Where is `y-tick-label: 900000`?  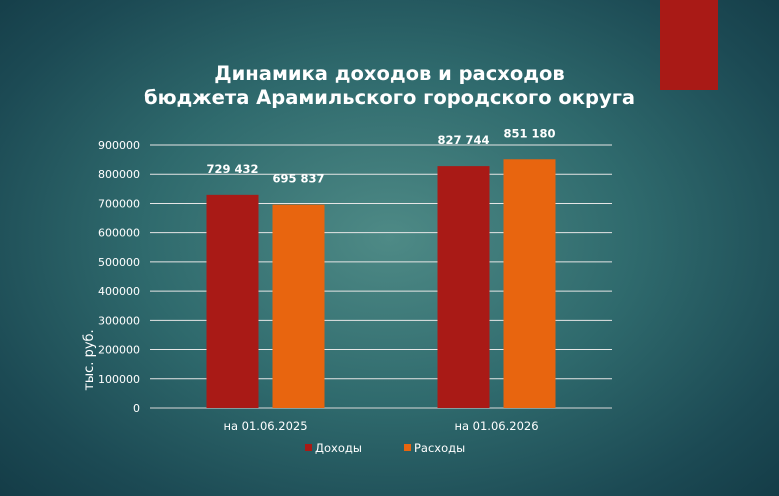
y-tick-label: 900000 is located at coordinates (119, 145).